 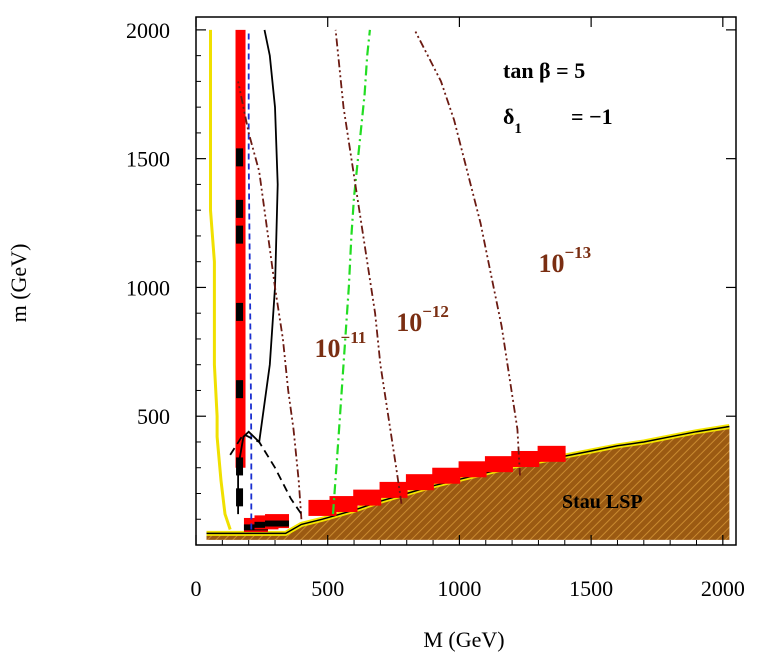 I want to click on y-tick-label: 500, so click(x=153, y=416).